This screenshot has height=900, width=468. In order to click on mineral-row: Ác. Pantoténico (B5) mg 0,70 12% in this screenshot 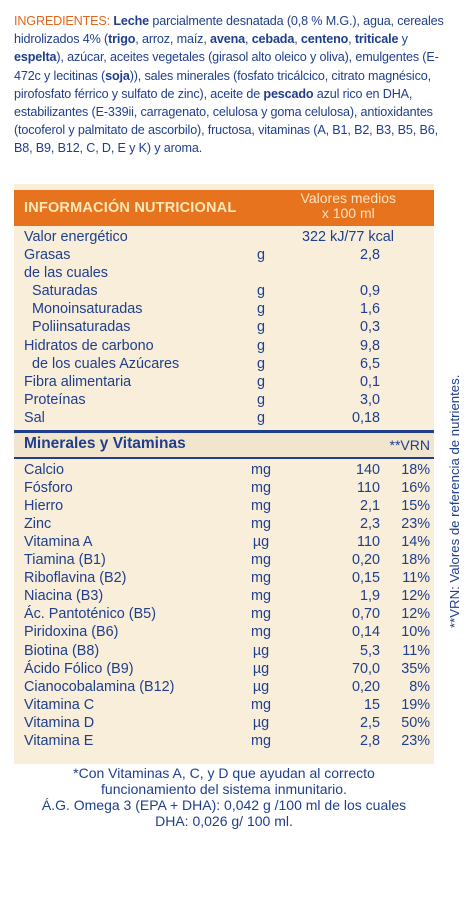, I will do `click(228, 614)`.